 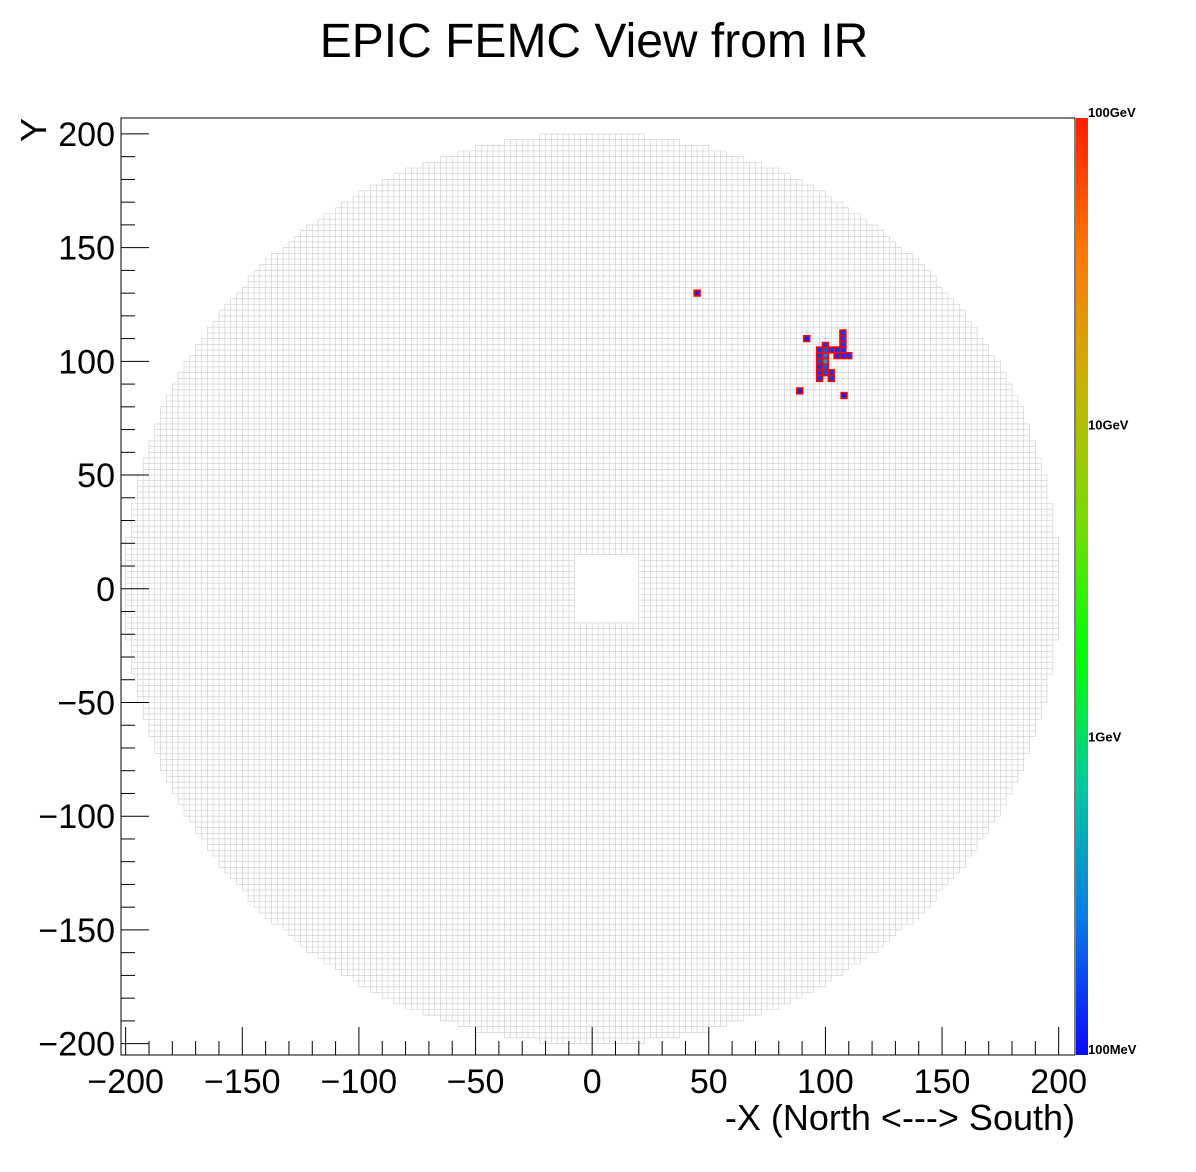 I want to click on colorbar-label: 1GeV, so click(x=1105, y=737).